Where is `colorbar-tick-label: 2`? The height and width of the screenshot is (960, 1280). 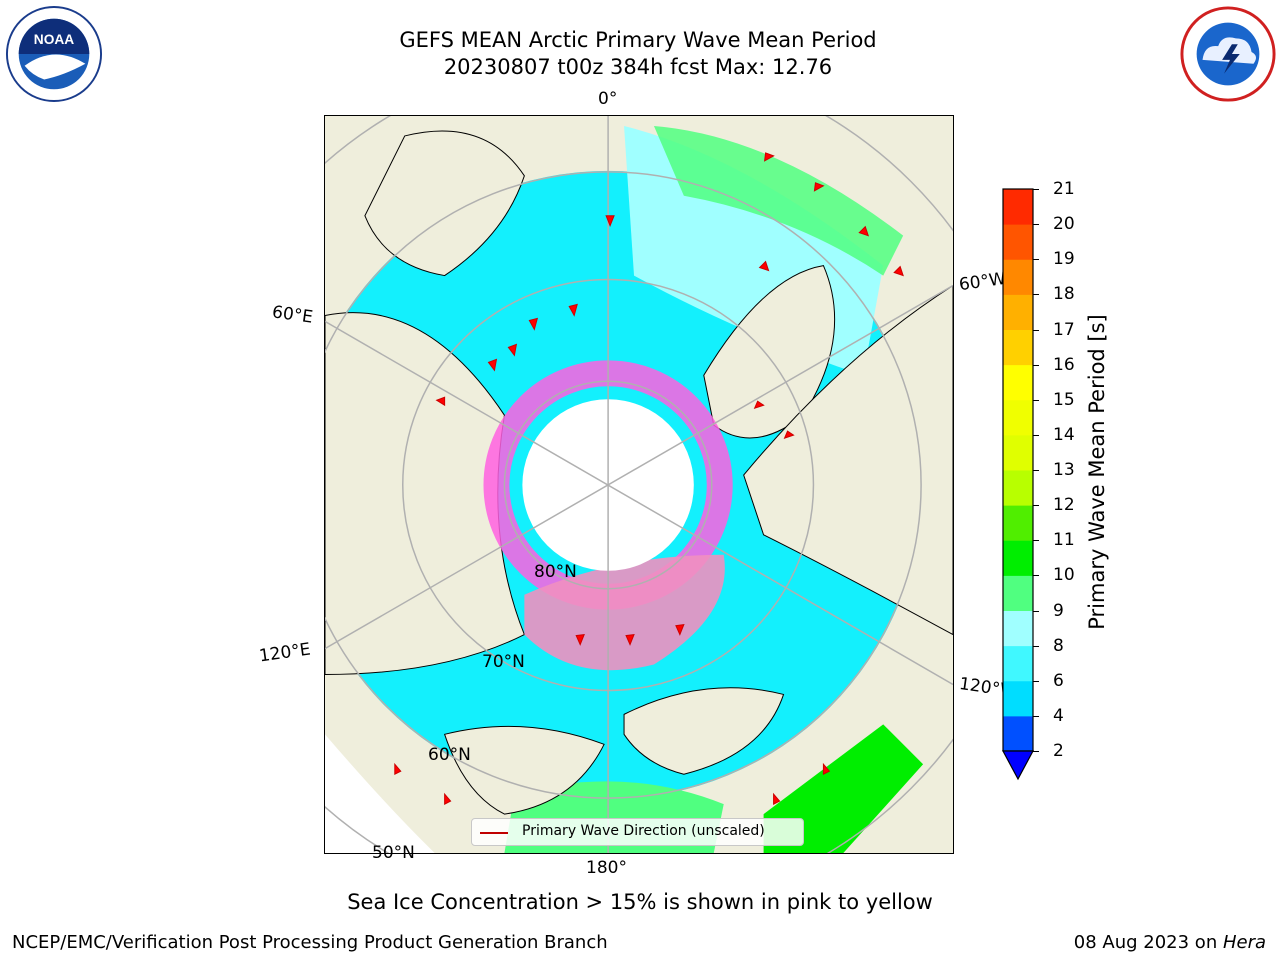
colorbar-tick-label: 2 is located at coordinates (1058, 751).